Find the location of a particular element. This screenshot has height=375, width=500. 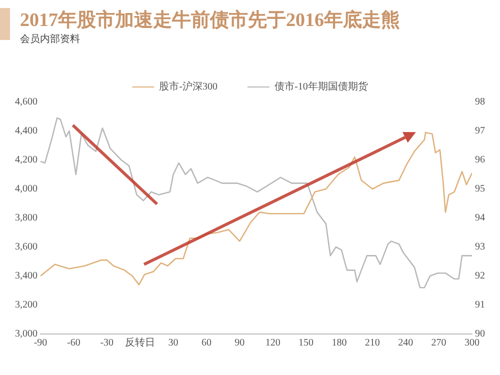

chart-title: 2017年股市加速走牛前债市先于2016年底走熊 is located at coordinates (210, 20).